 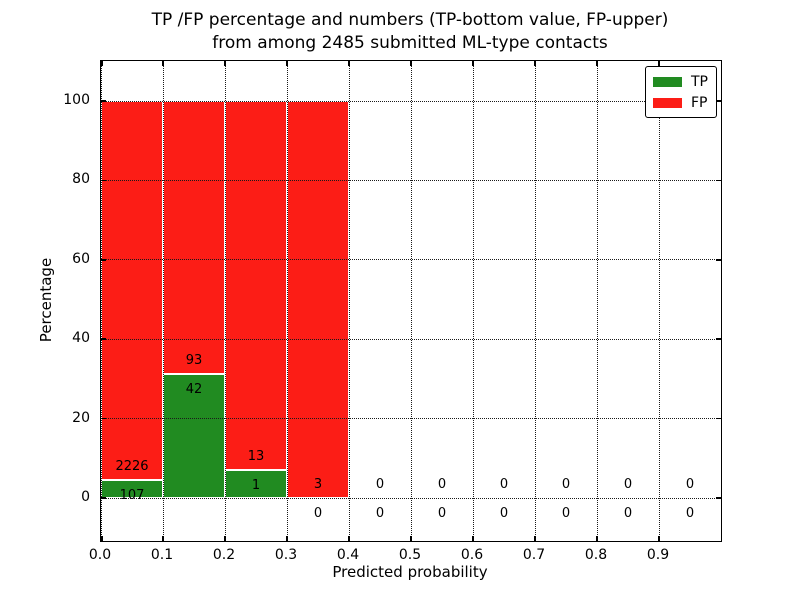 What do you see at coordinates (132, 466) in the screenshot?
I see `fp-count-label: 2226` at bounding box center [132, 466].